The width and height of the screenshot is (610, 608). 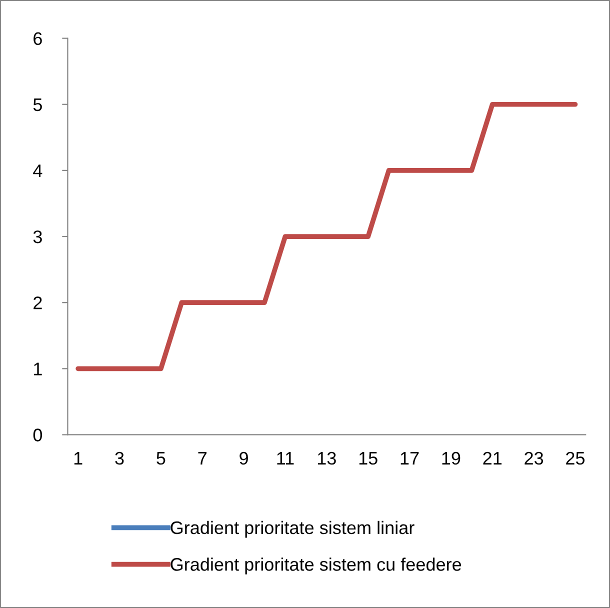 I want to click on legend-label: Gradient prioritate sistem liniar, so click(x=292, y=529).